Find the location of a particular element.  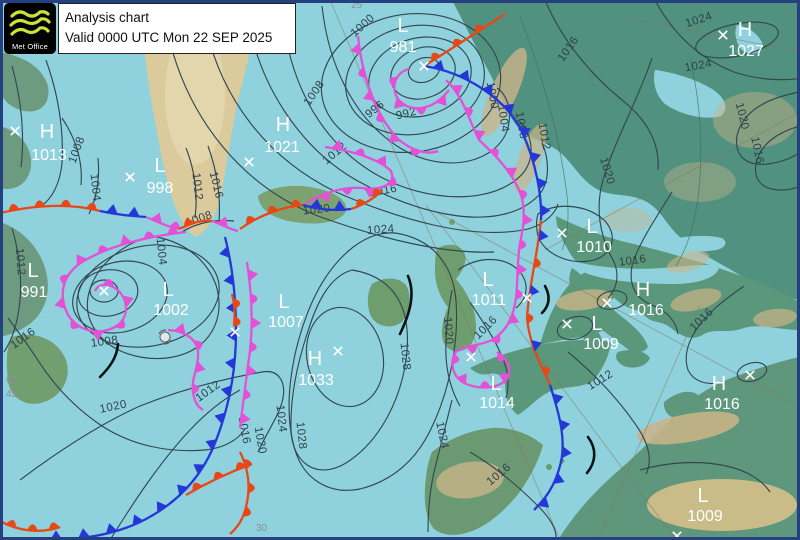

chart-valid-time: Valid 0000 UTC Mon 22 SEP 2025 is located at coordinates (169, 37).